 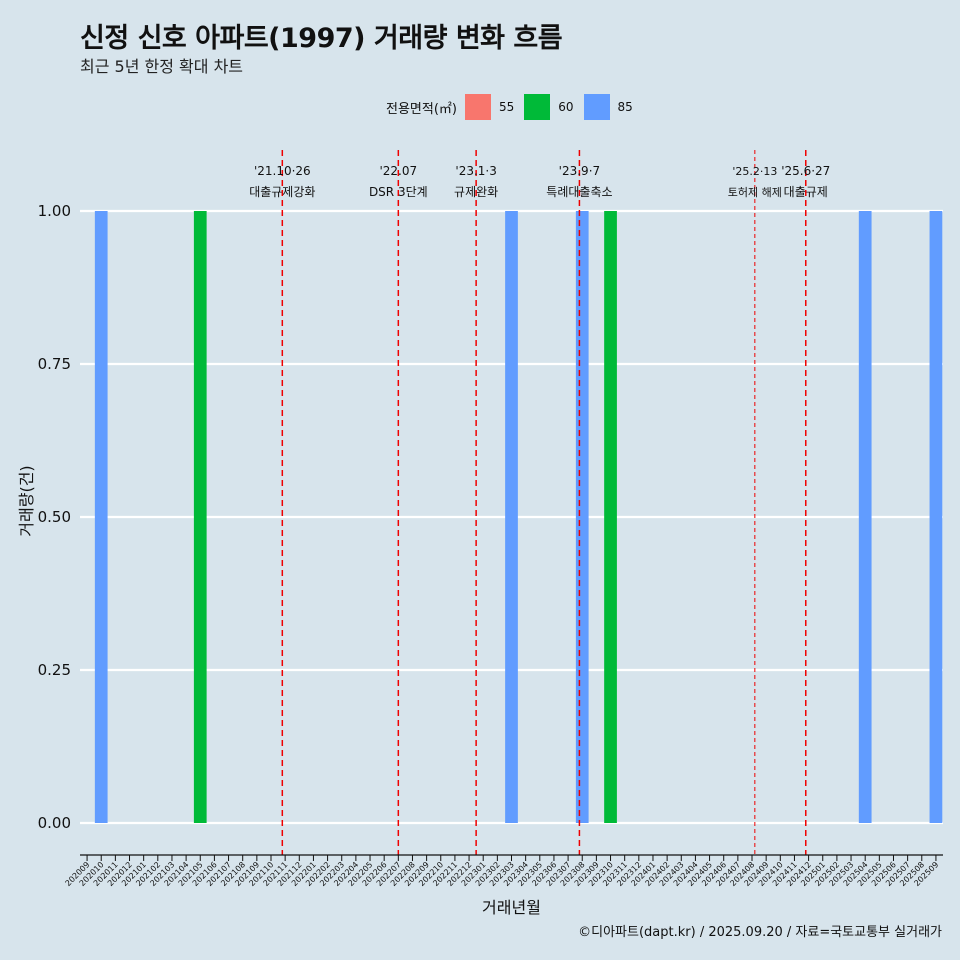 What do you see at coordinates (162, 66) in the screenshot?
I see `chart-subtitle: 최근 5년 한정 확대 차트` at bounding box center [162, 66].